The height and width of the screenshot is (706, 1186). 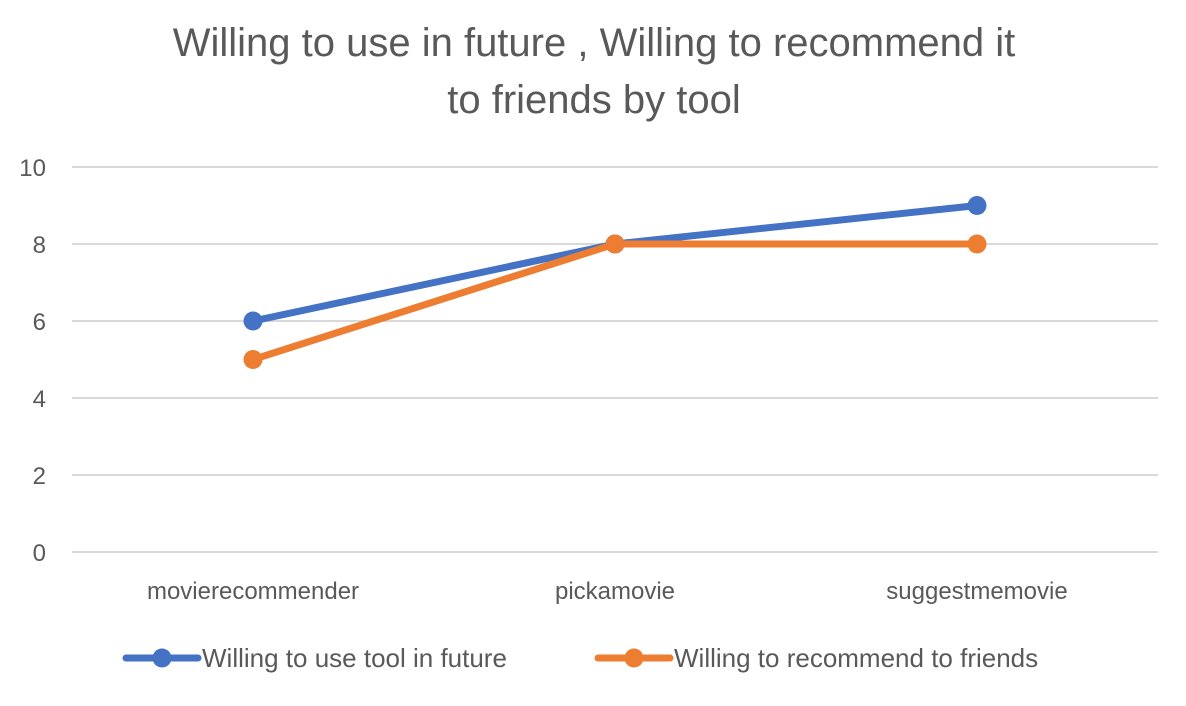 I want to click on y-tick-label: 2, so click(x=39, y=476).